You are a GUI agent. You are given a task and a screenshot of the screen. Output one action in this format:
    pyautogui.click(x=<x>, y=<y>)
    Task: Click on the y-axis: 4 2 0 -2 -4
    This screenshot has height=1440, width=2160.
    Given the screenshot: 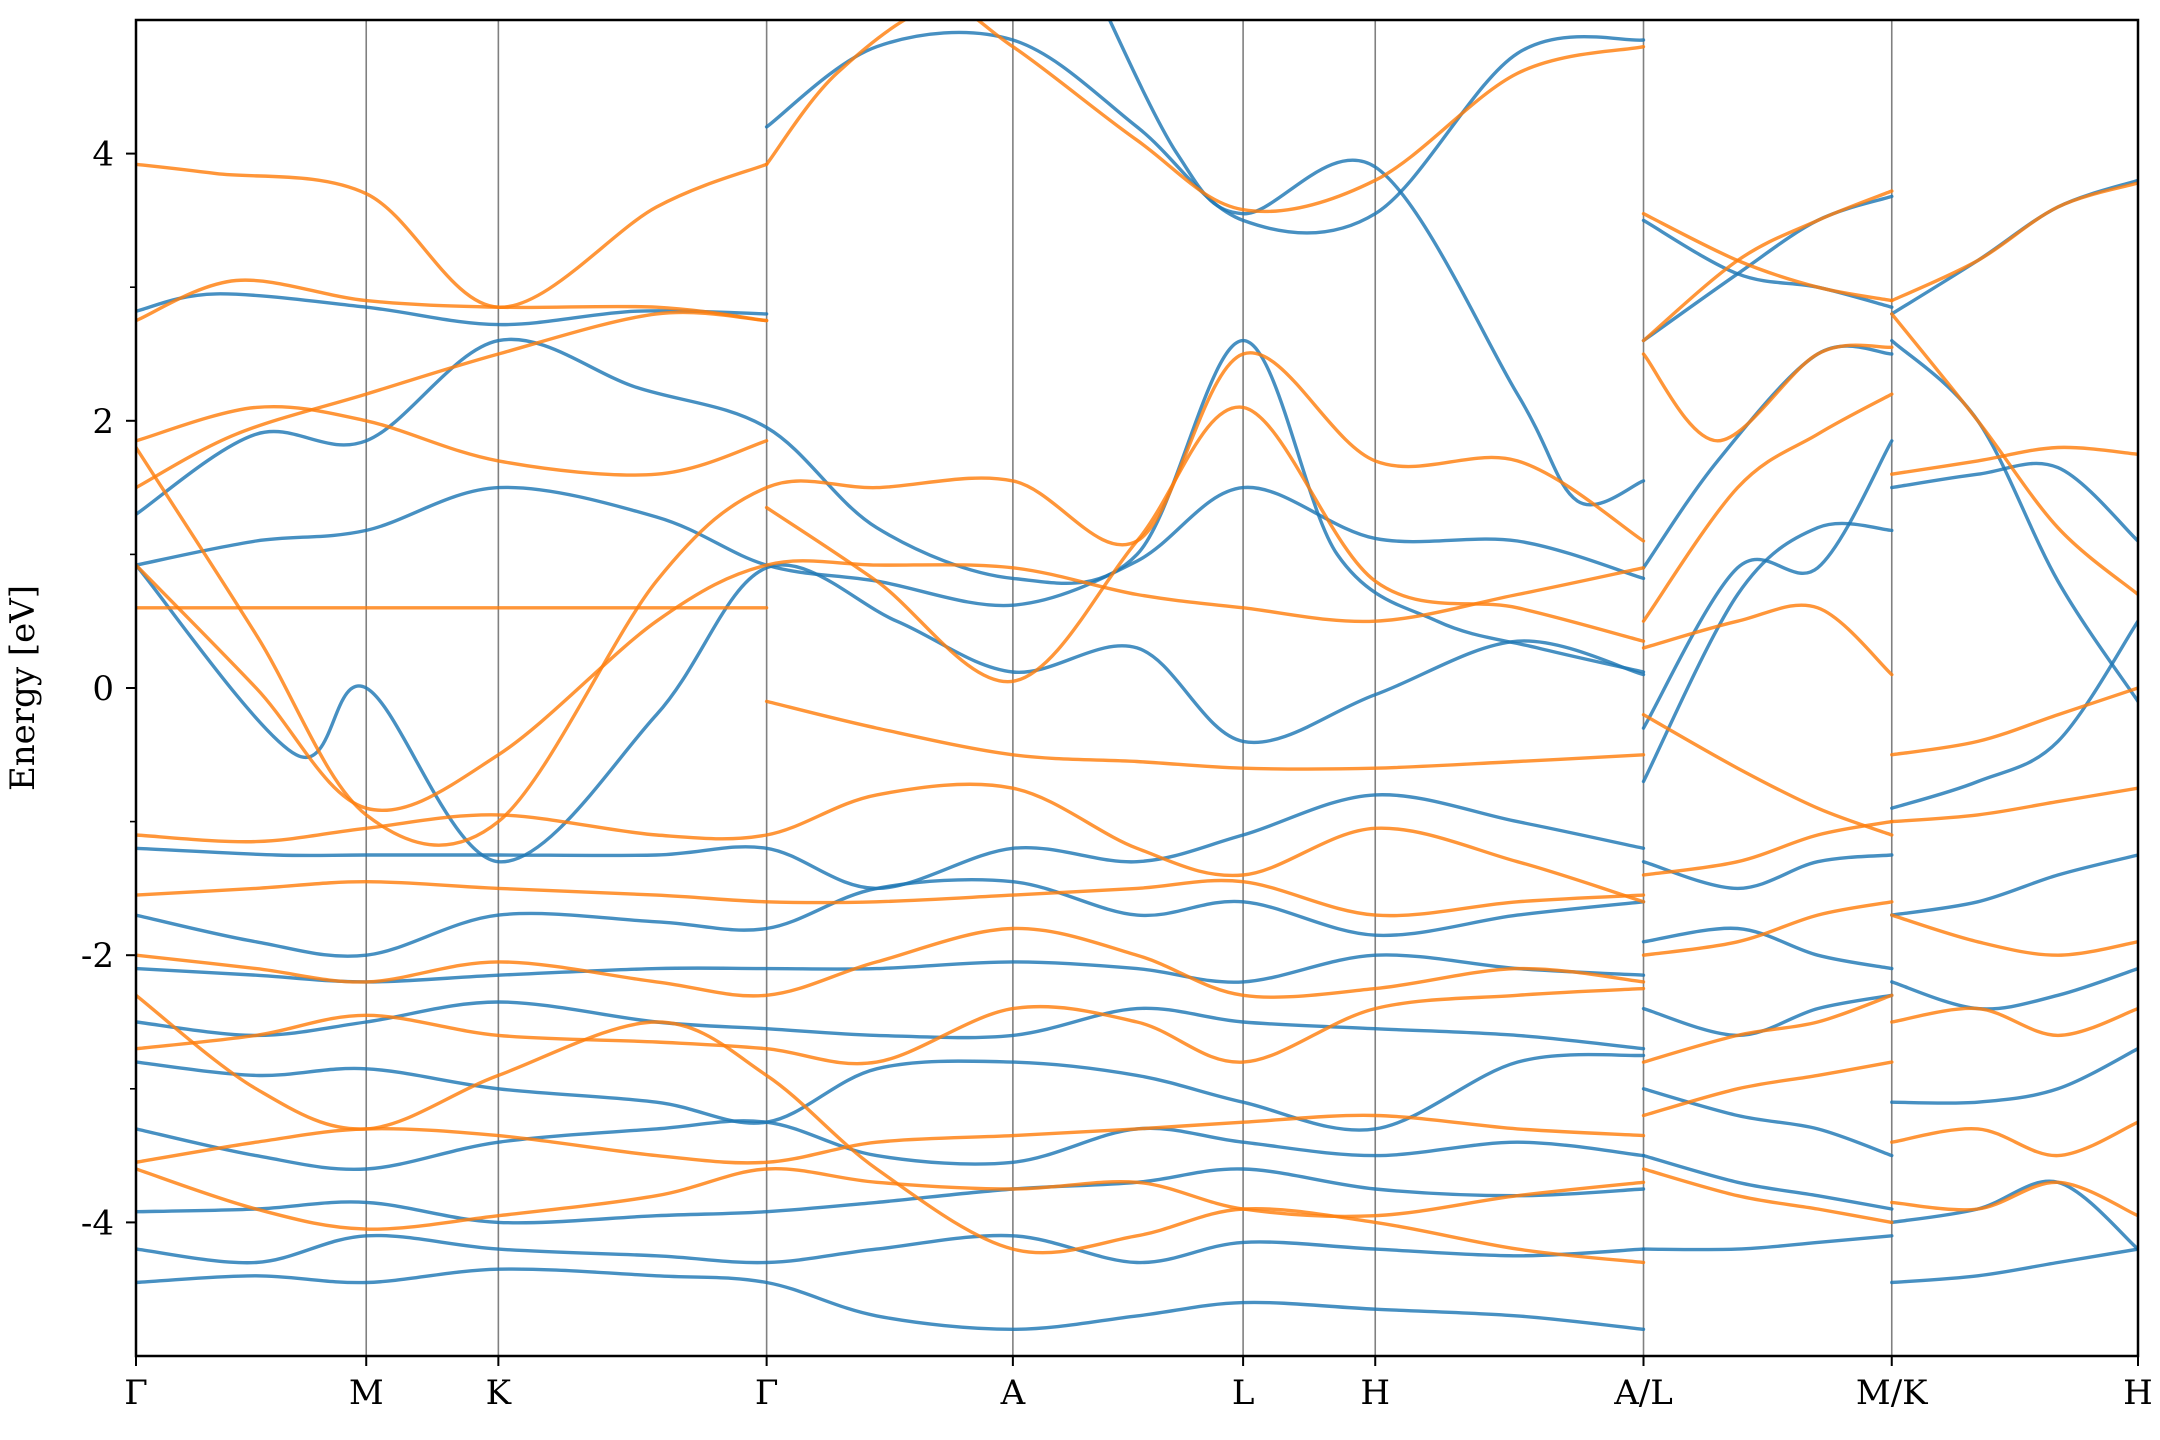 What is the action you would take?
    pyautogui.click(x=108, y=689)
    